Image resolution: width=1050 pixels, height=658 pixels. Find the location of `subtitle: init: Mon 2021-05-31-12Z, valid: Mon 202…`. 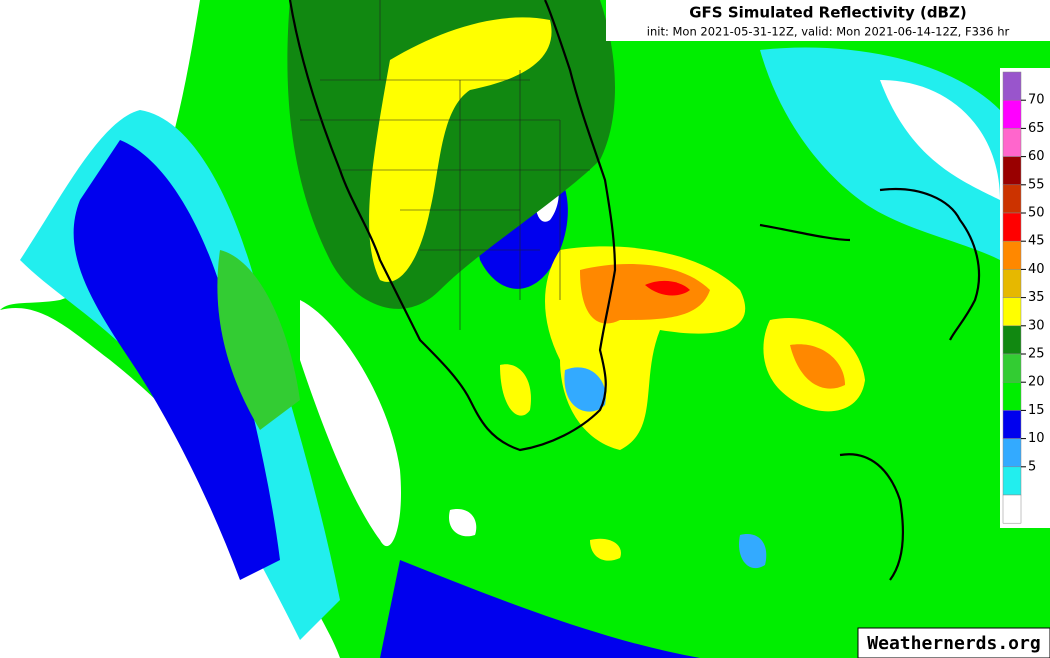

subtitle: init: Mon 2021-05-31-12Z, valid: Mon 202… is located at coordinates (828, 32).